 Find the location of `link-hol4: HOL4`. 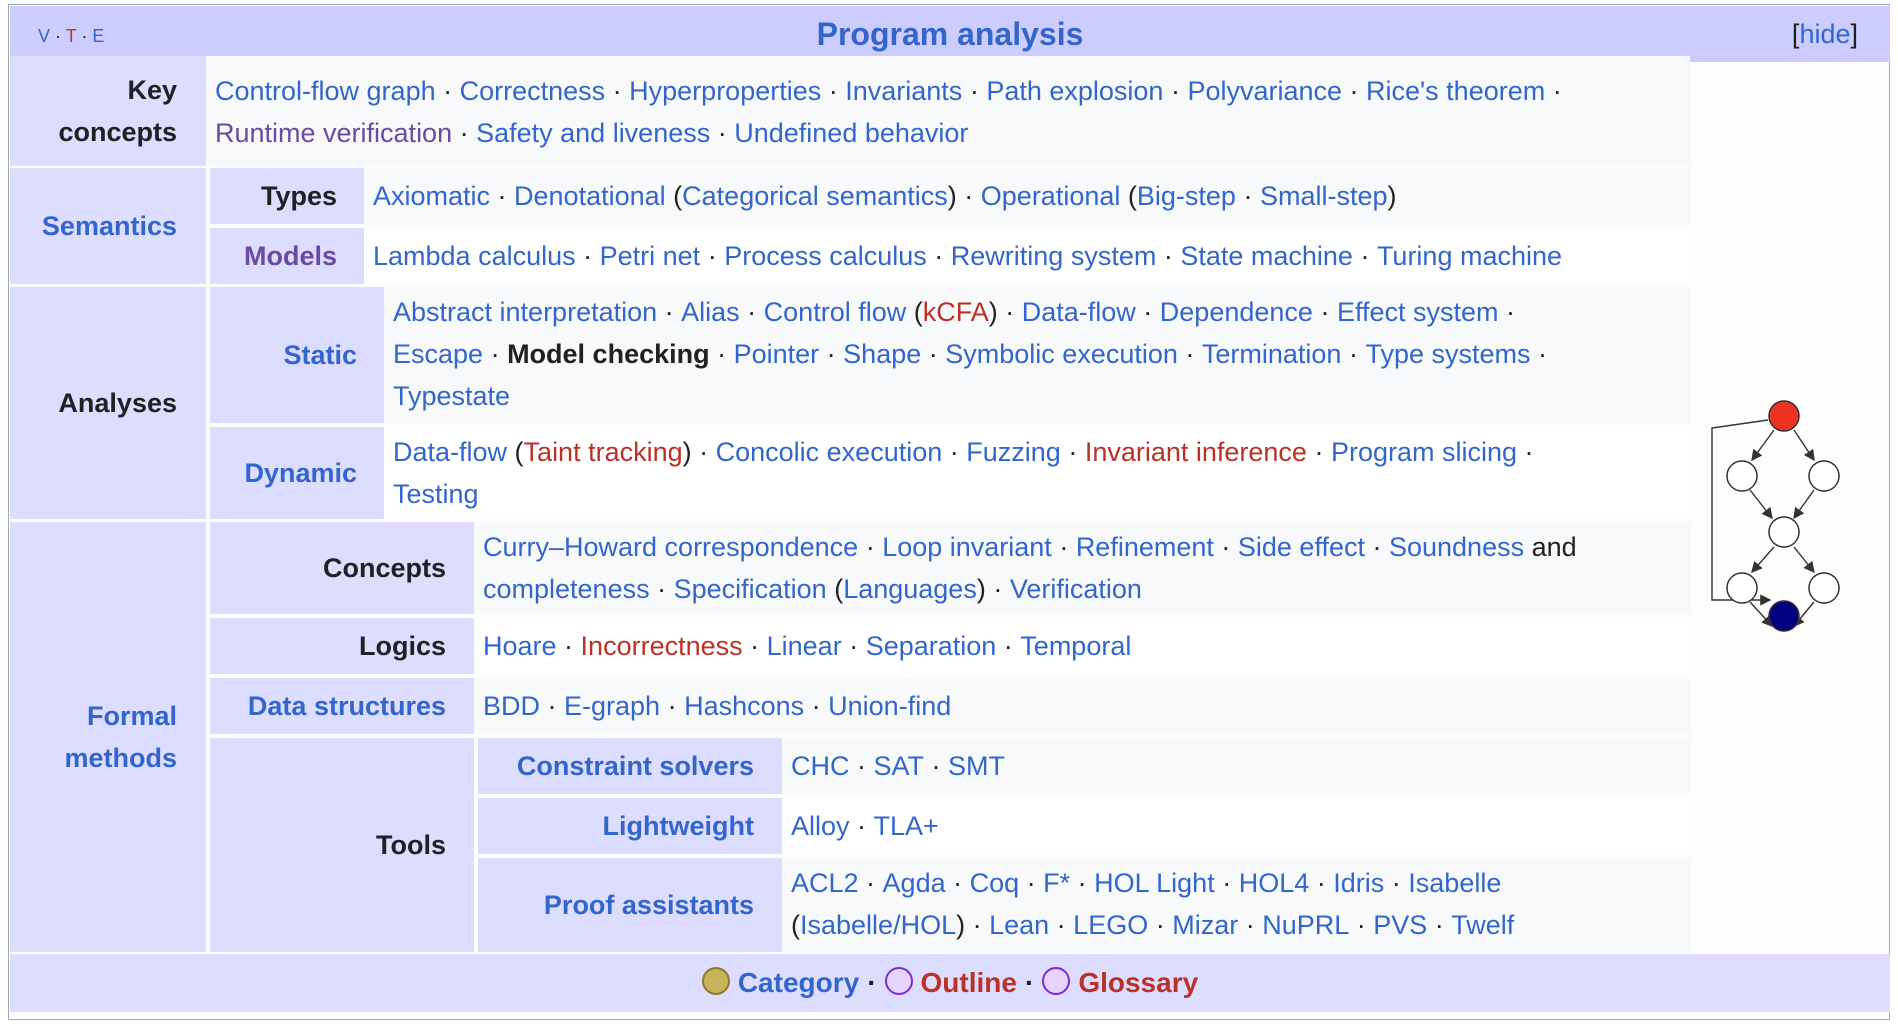

link-hol4: HOL4 is located at coordinates (1274, 883).